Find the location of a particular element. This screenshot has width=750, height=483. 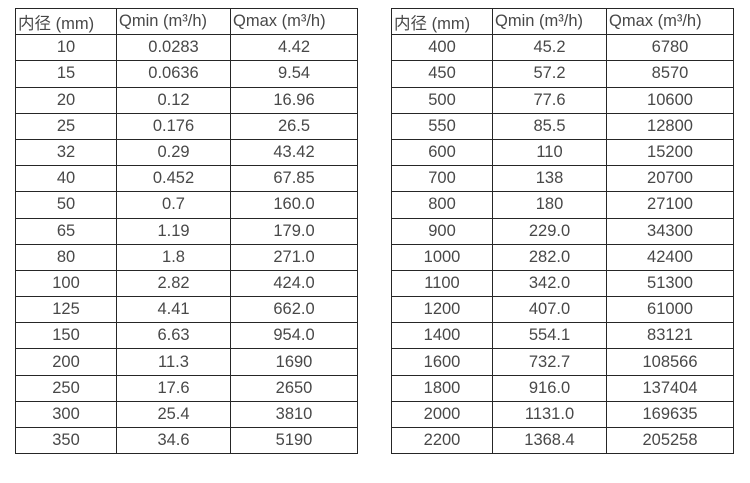

table-cell: 1368.4 is located at coordinates (549, 440).